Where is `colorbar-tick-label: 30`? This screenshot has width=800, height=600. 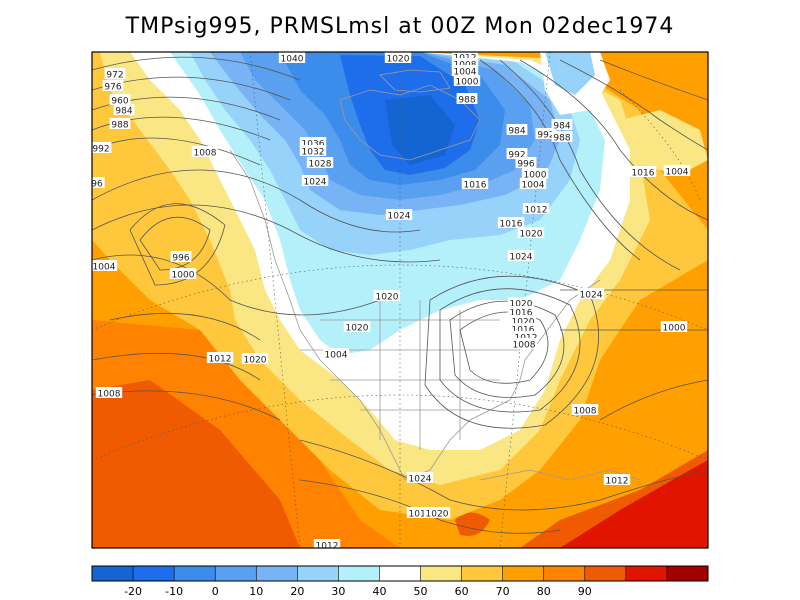 colorbar-tick-label: 30 is located at coordinates (338, 591).